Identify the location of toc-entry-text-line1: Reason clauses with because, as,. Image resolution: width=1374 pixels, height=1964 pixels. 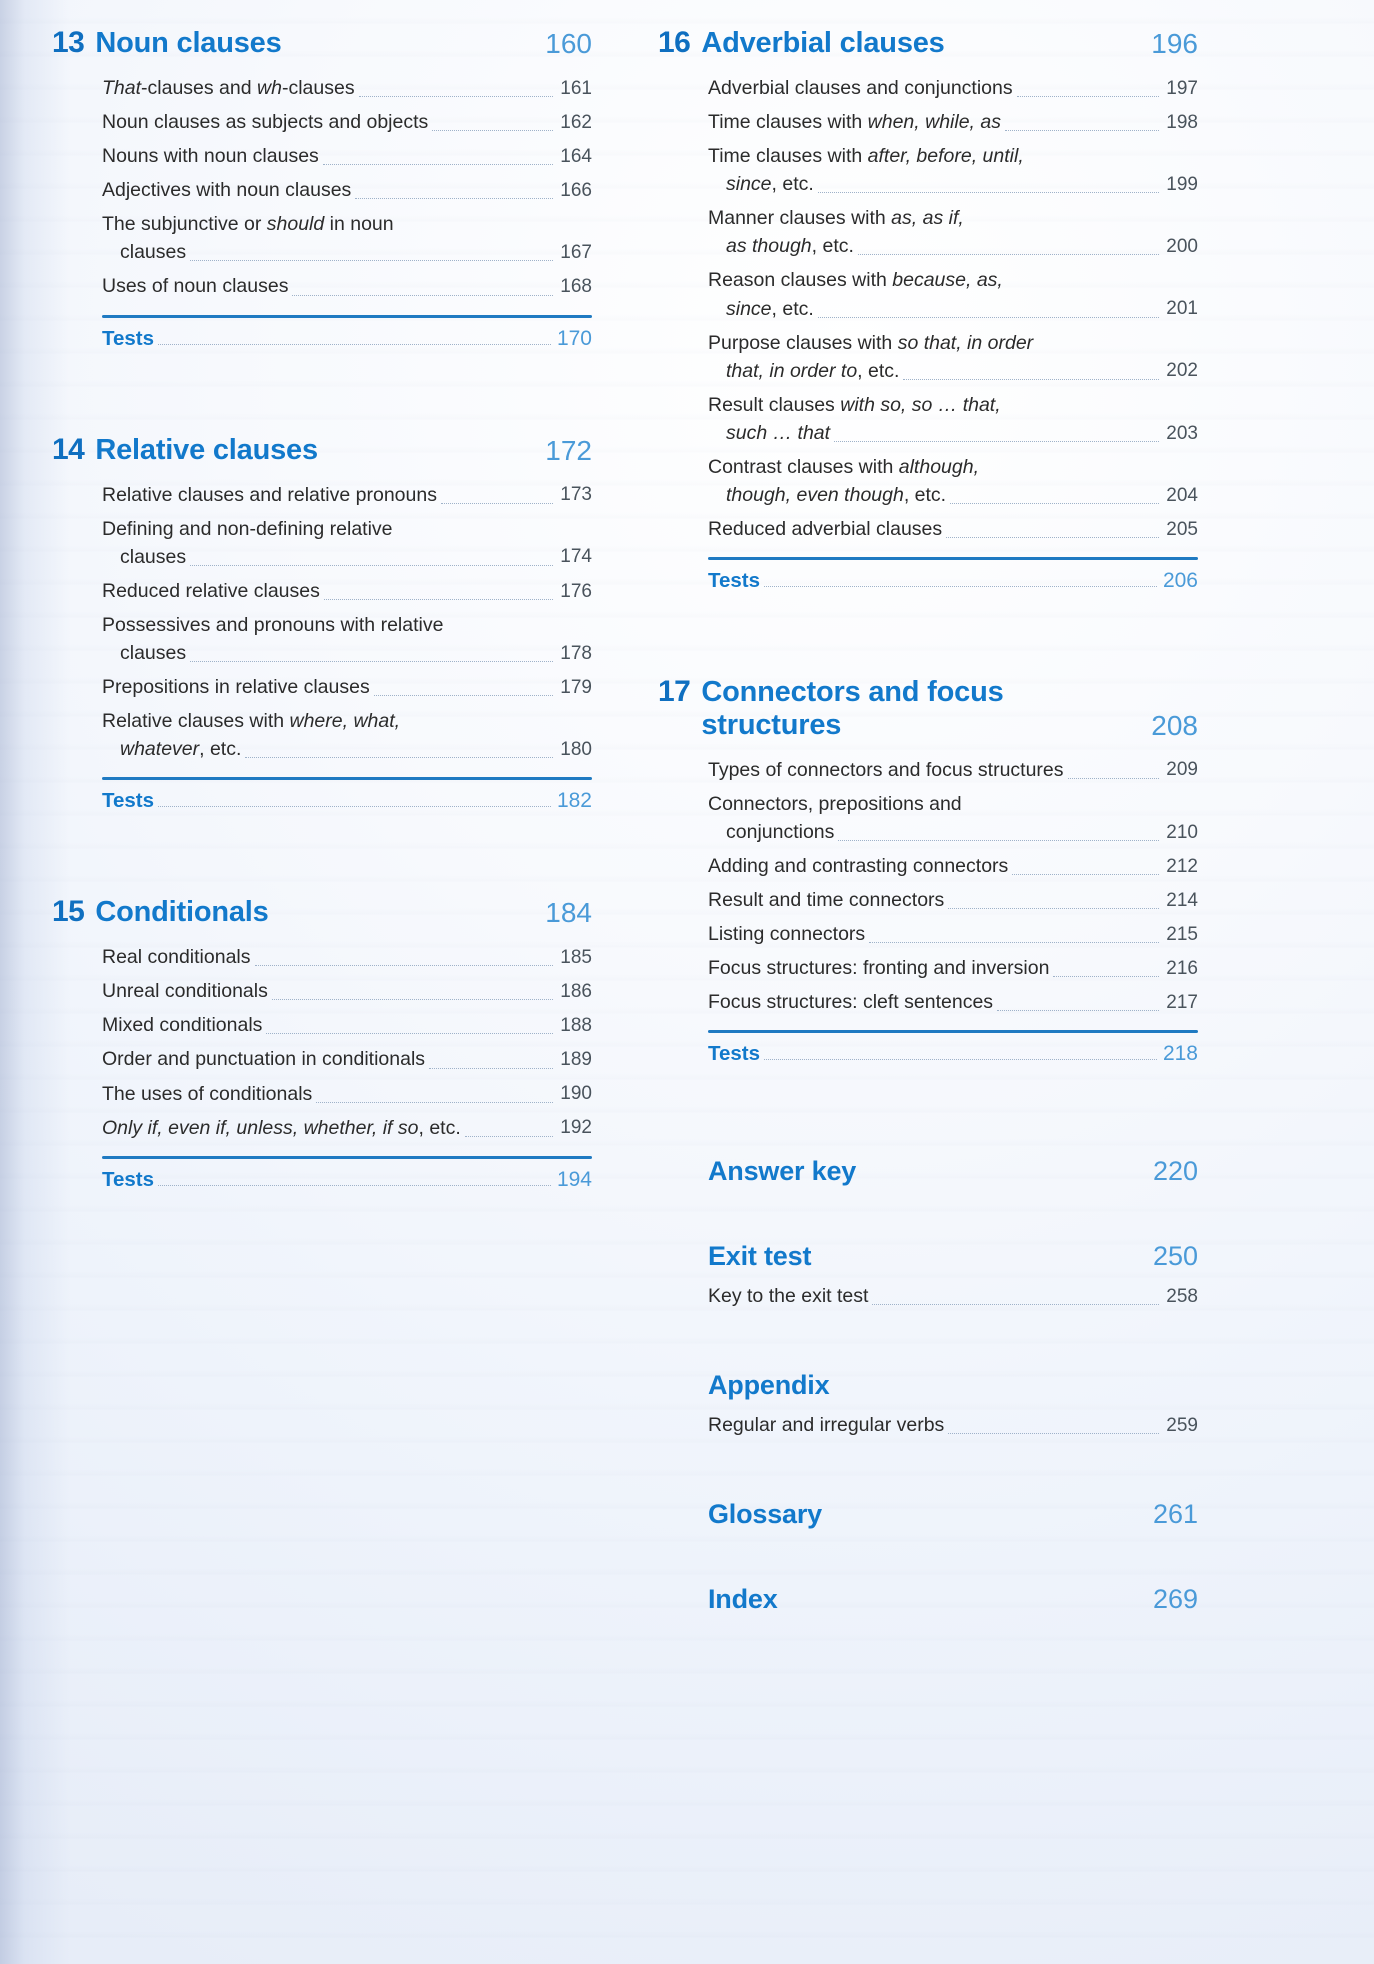
(855, 280).